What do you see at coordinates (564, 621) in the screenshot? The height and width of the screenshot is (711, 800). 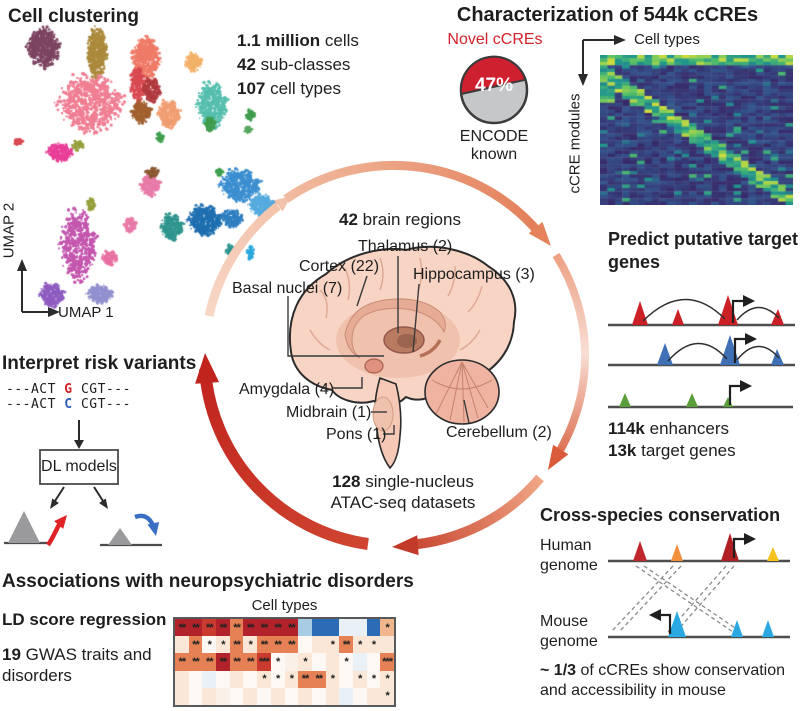 I see `mouse-label: Mouse` at bounding box center [564, 621].